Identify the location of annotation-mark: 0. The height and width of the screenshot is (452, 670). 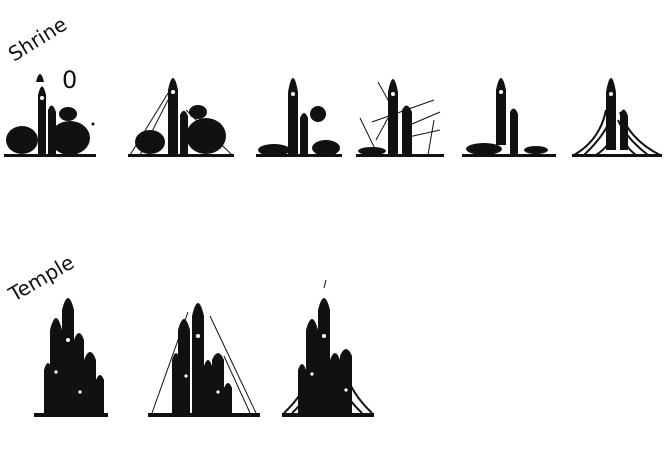
(69, 80).